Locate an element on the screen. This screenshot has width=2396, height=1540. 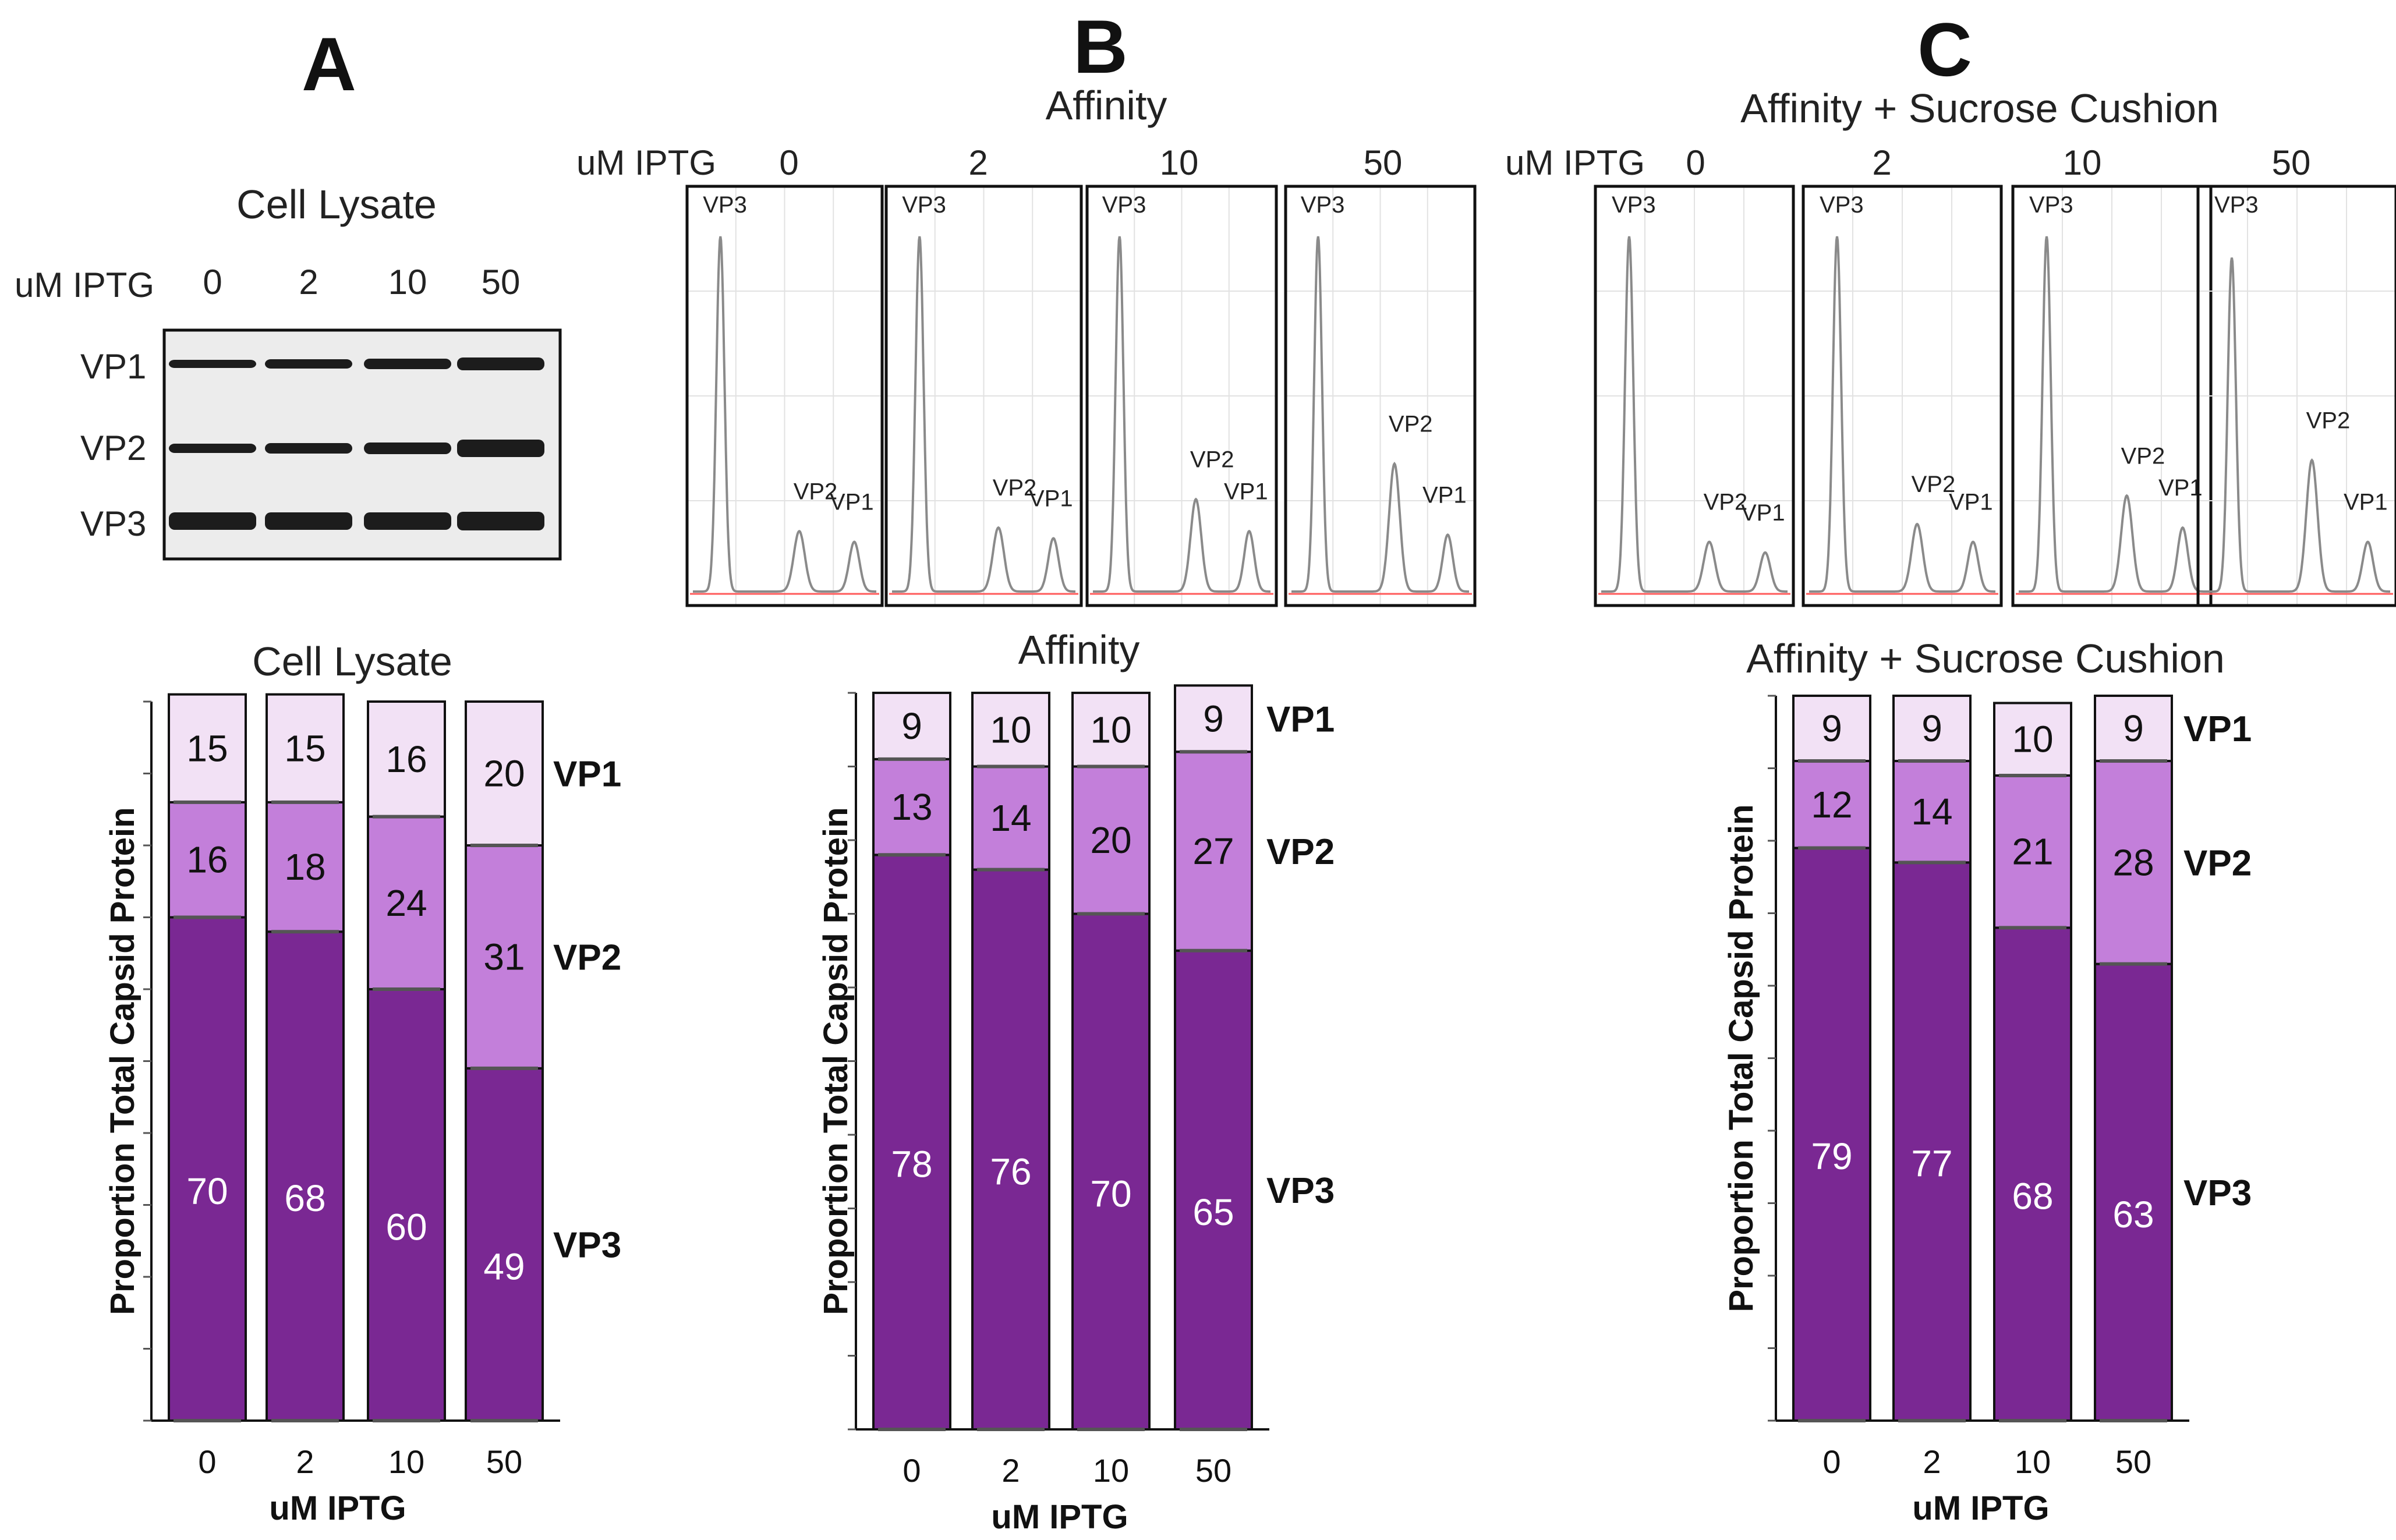
y-axis-label: Proportion Total Capsid Protein is located at coordinates (123, 1061).